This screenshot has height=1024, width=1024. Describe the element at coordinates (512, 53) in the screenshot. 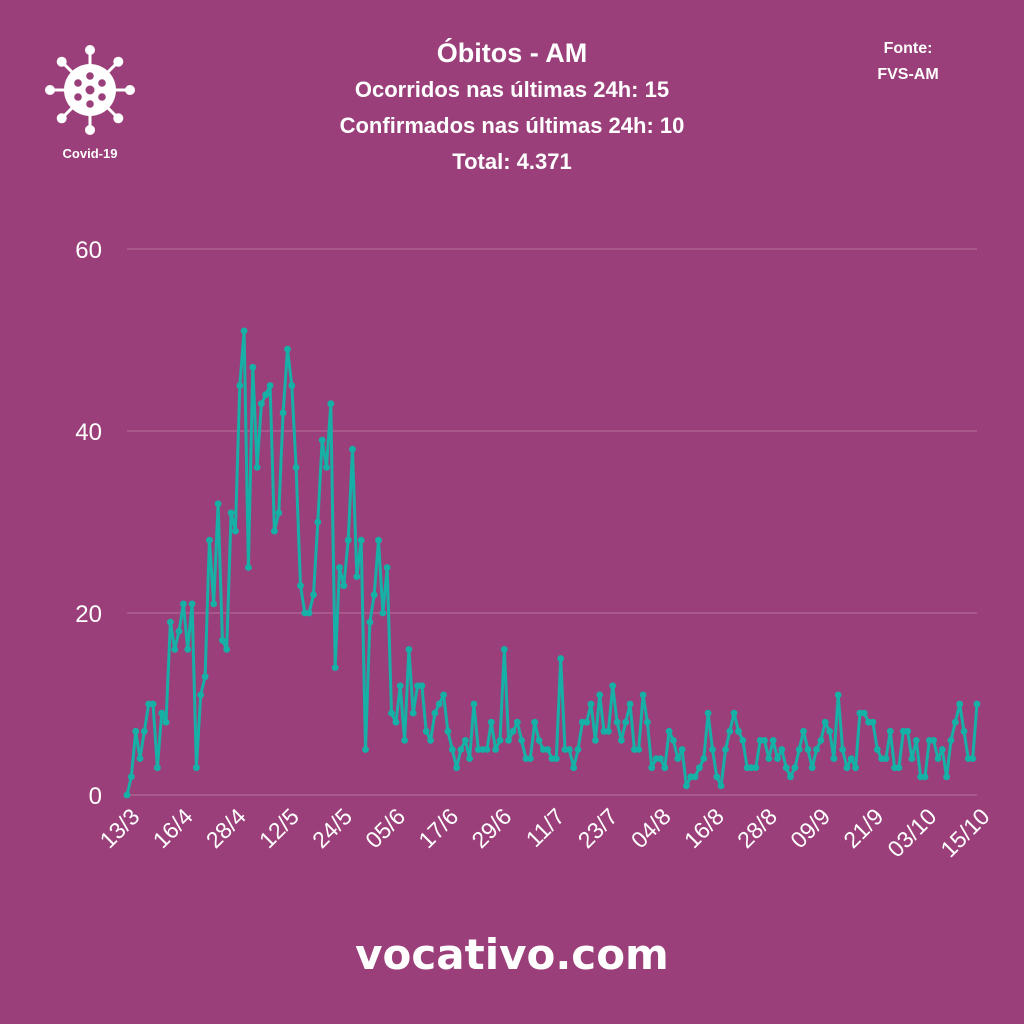

I see `chart-title: Óbitos - AM` at that location.